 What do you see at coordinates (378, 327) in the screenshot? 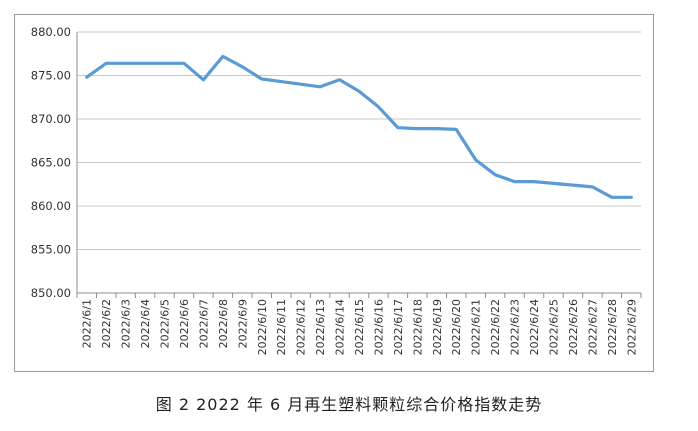
I see `x-tick-label: 2022/6/16` at bounding box center [378, 327].